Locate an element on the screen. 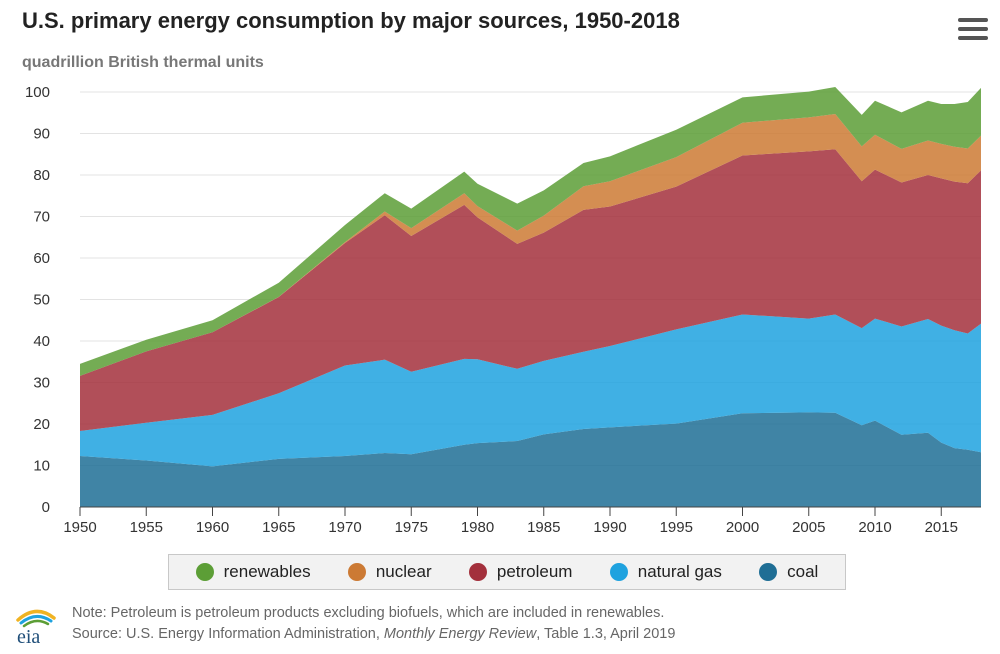 The width and height of the screenshot is (1000, 654). x-tick-label: 1950 is located at coordinates (79, 527).